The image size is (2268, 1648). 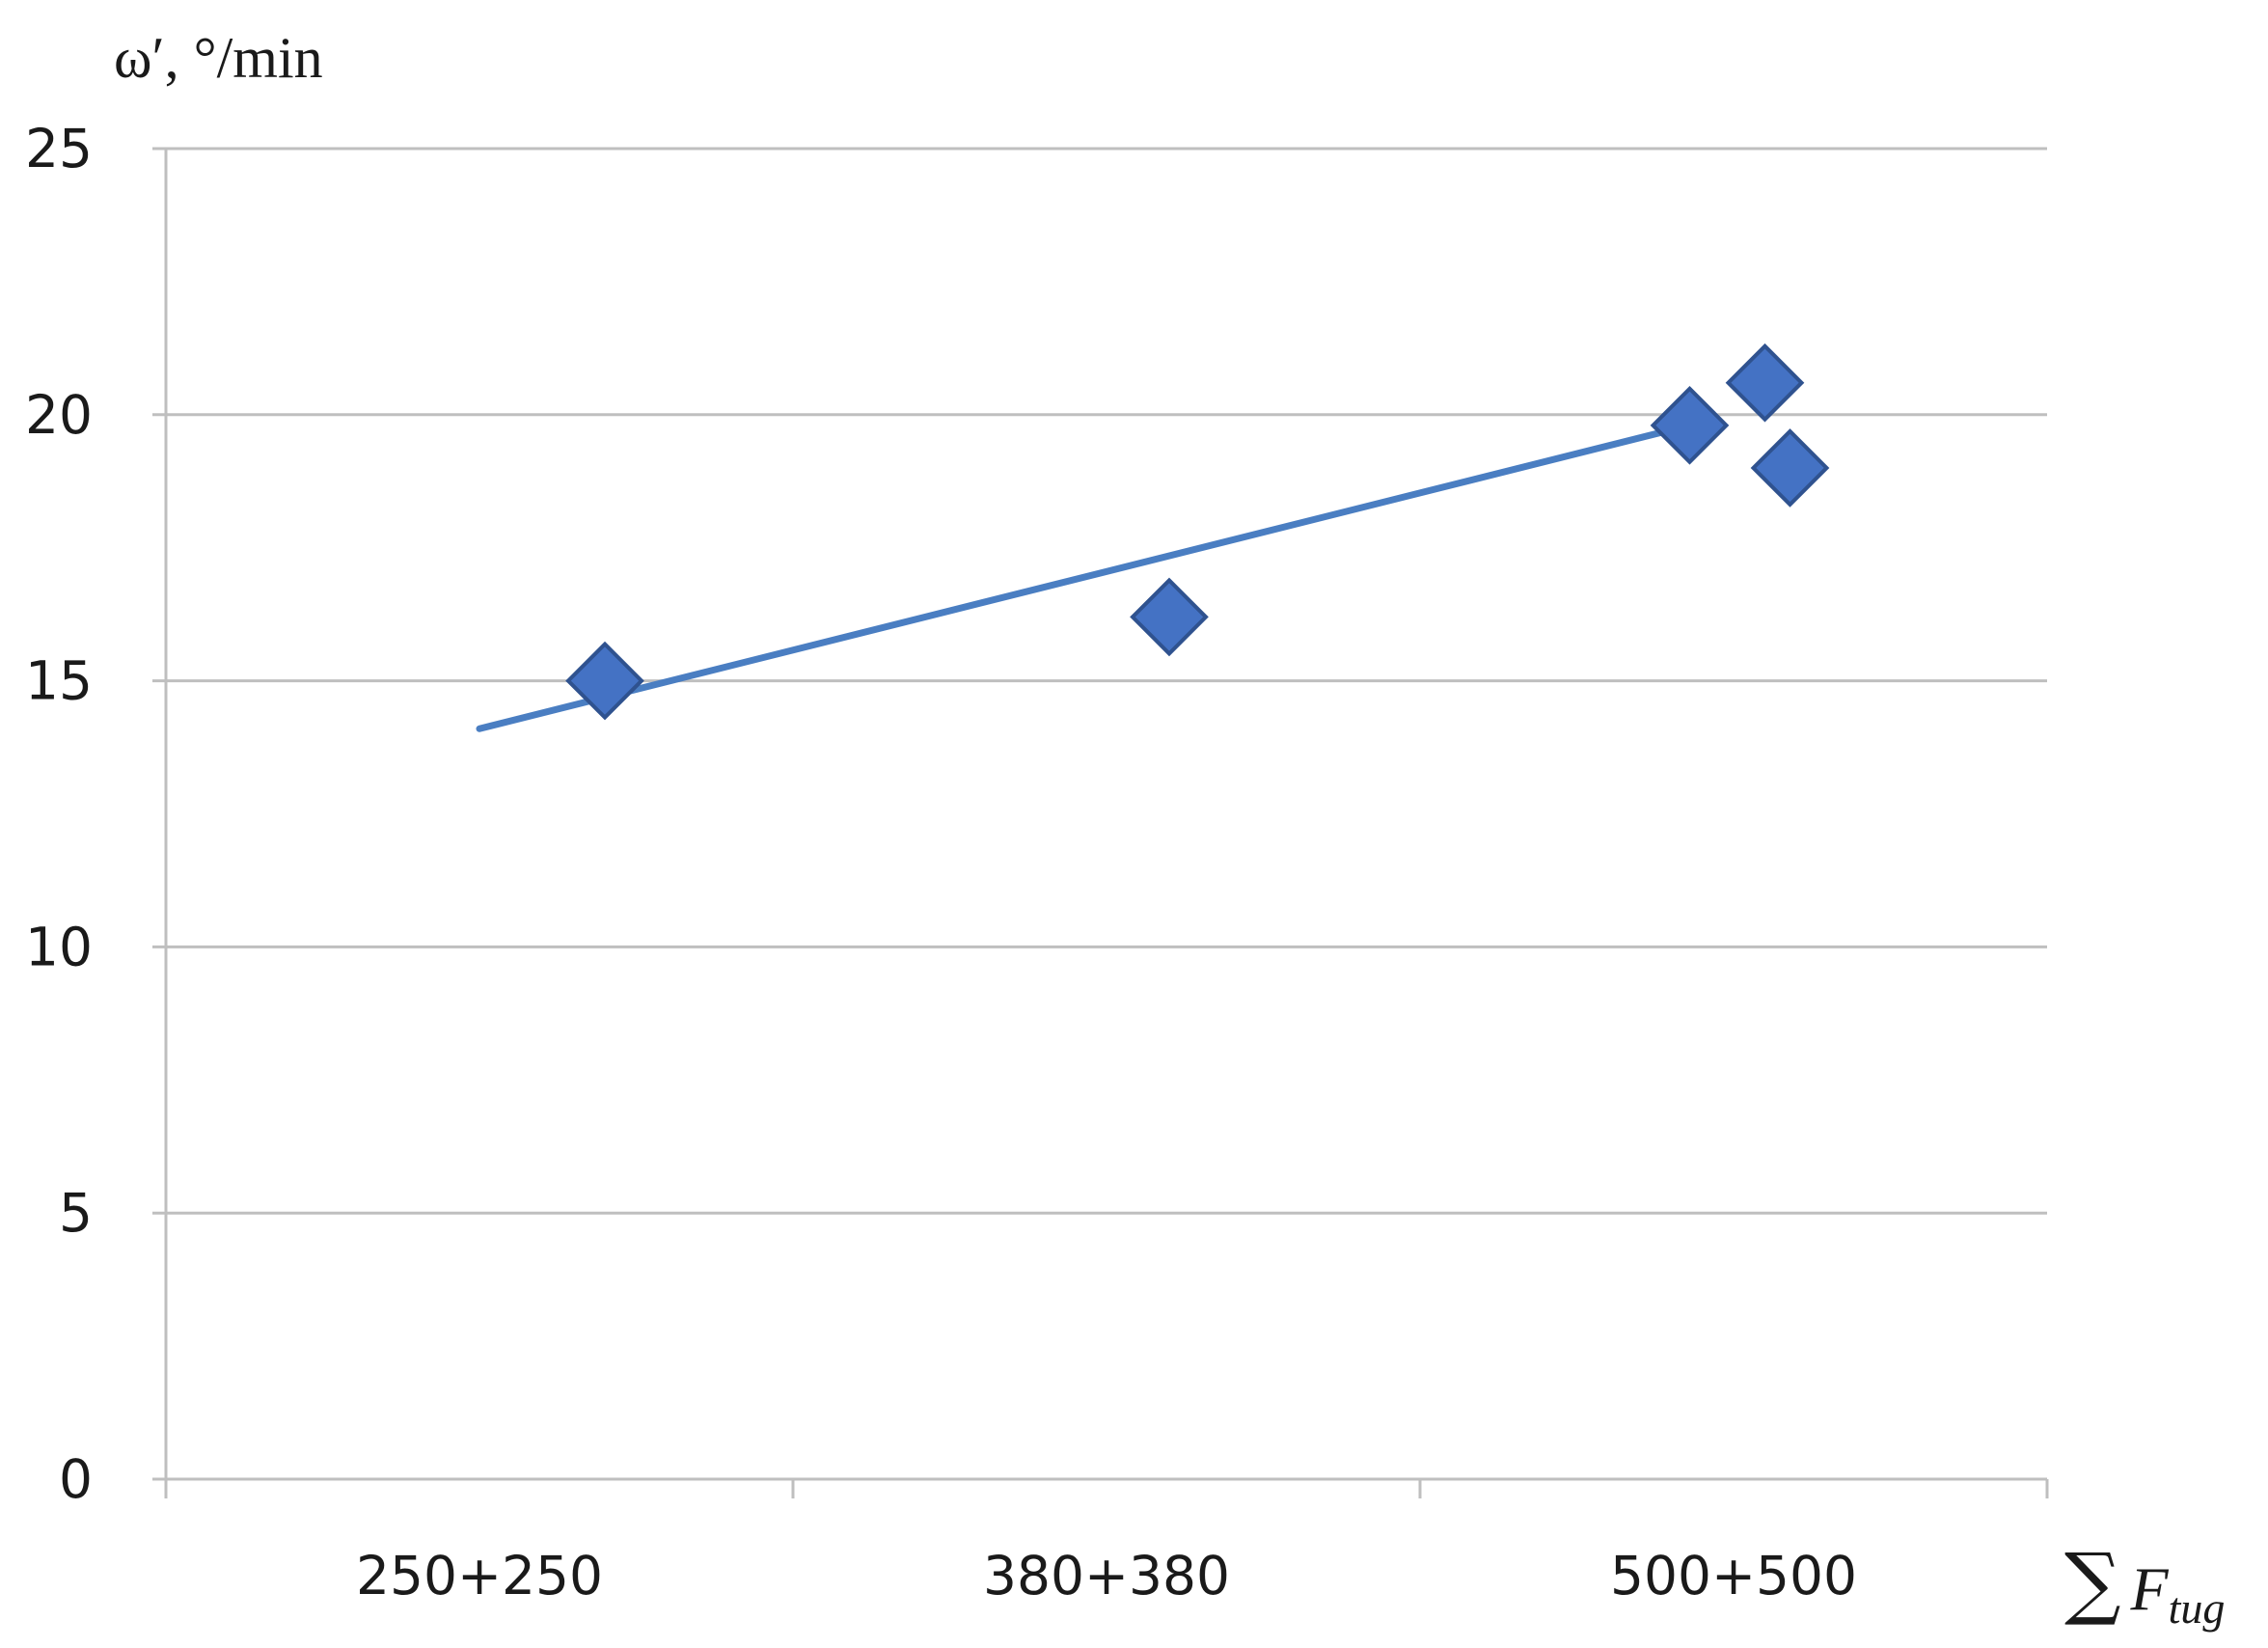 I want to click on x-tick-label-2: 380+380, so click(x=1106, y=1576).